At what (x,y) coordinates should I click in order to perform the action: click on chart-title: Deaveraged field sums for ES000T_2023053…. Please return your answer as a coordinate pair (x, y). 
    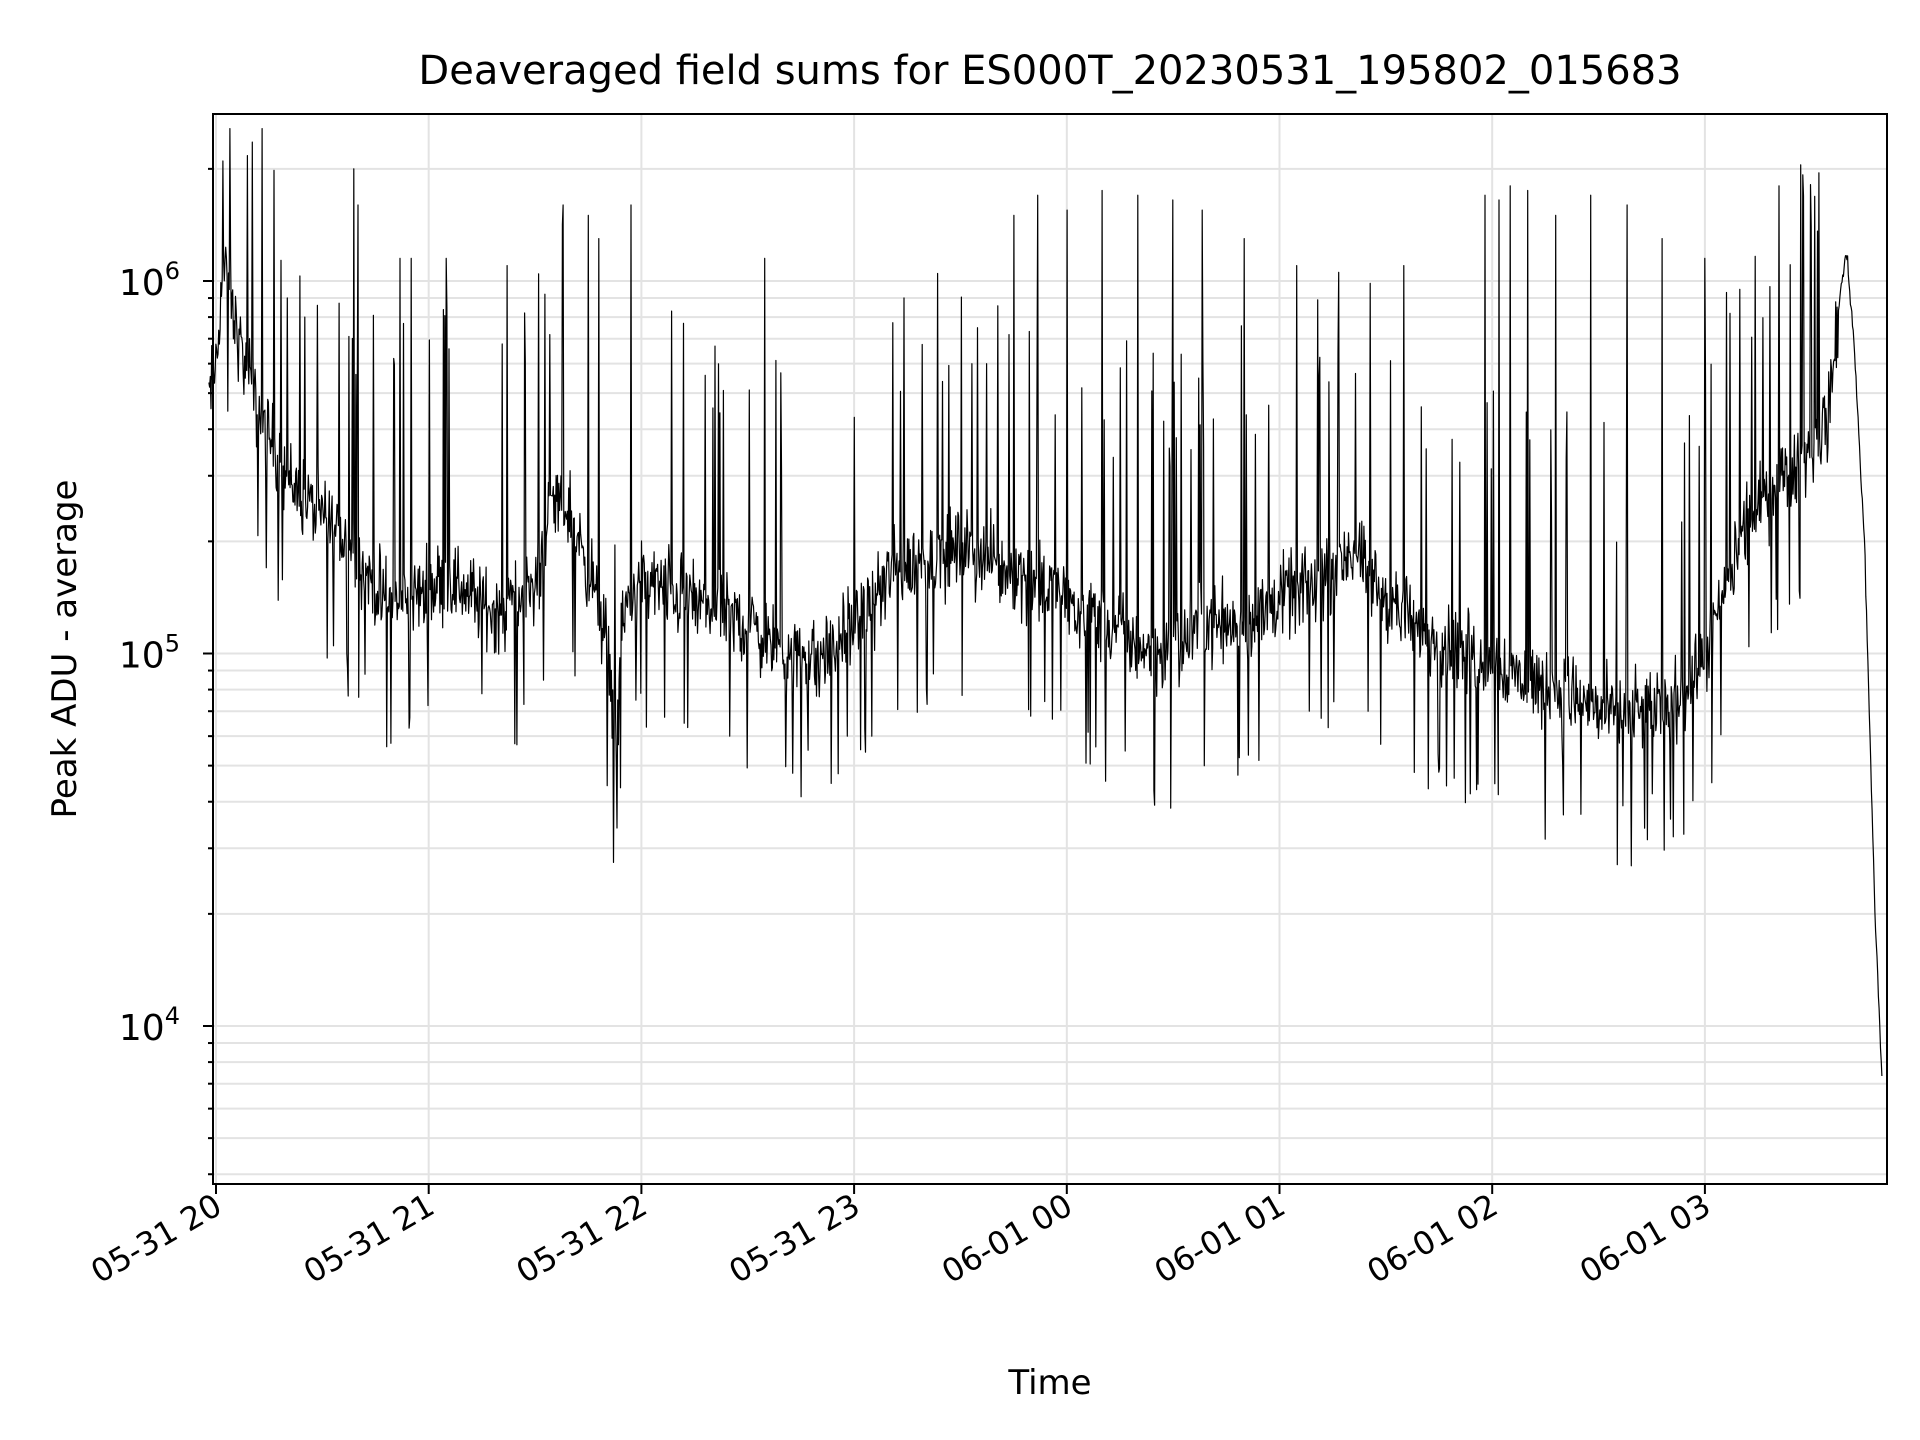
    Looking at the image, I should click on (1049, 71).